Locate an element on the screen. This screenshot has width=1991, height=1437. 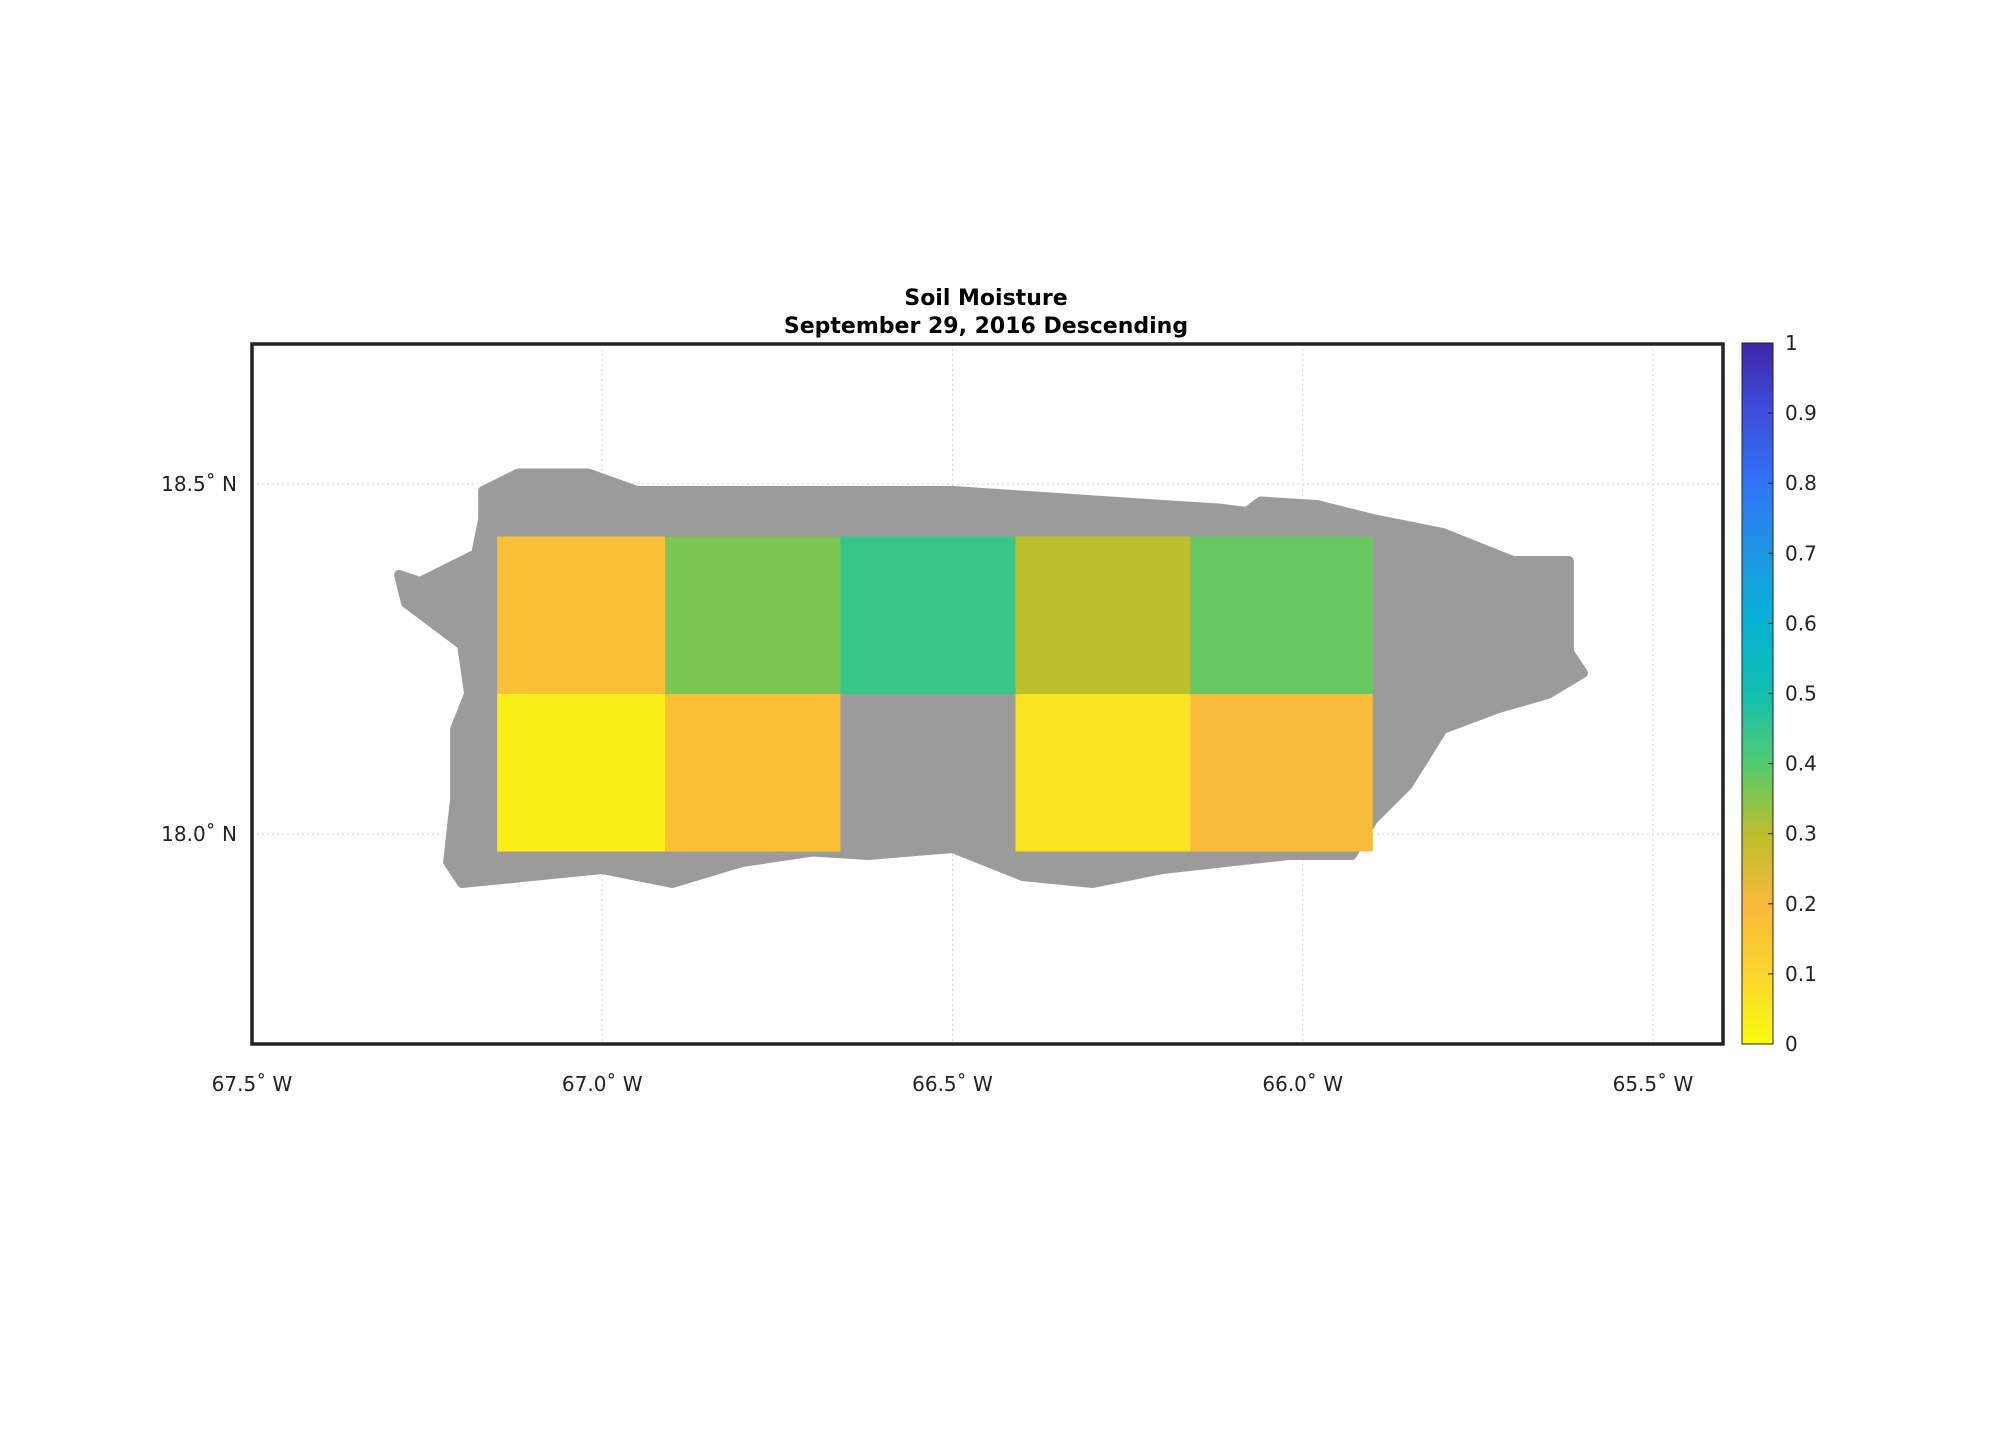
colorbar-ticks: 0 0.1 0.2 0.3 0.4 0.5 0.6 0.7 0.8 0.9 1 is located at coordinates (1792, 693).